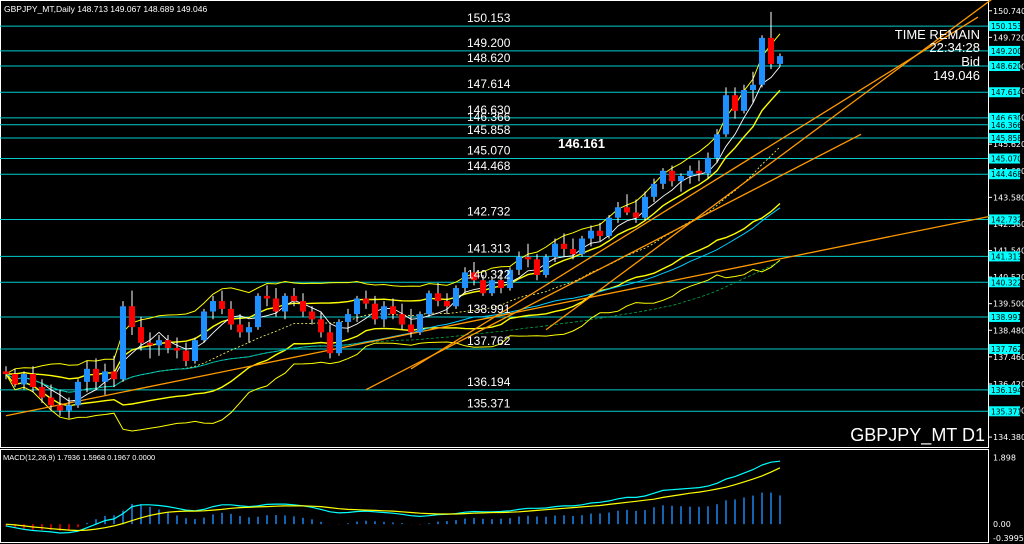  Describe the element at coordinates (489, 274) in the screenshot. I see `level-label: 140.322` at that location.